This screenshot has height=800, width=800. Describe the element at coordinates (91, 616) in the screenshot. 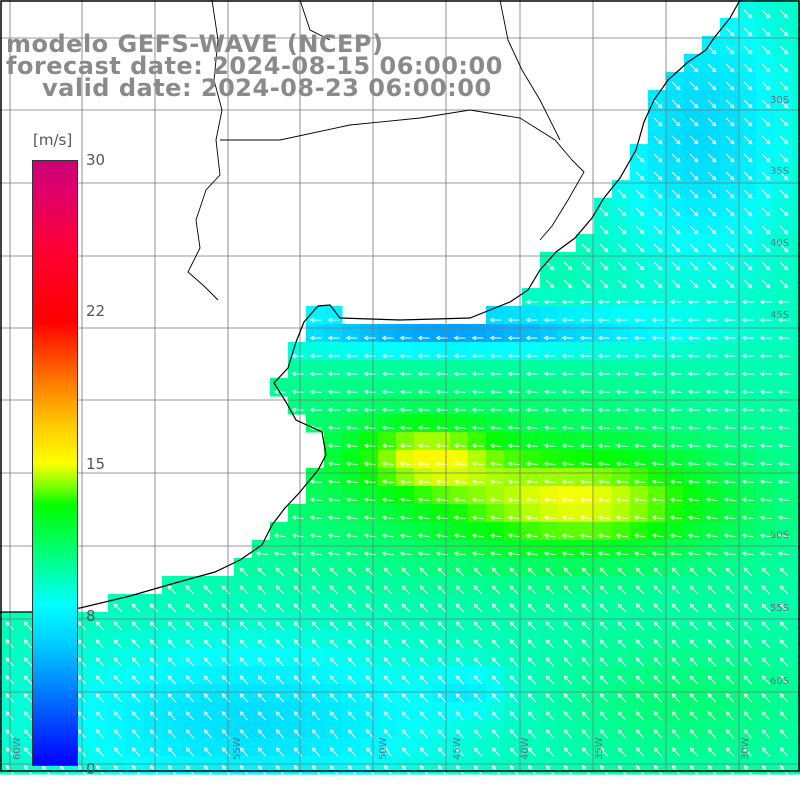

I see `colorbar-tick-8: 8` at that location.